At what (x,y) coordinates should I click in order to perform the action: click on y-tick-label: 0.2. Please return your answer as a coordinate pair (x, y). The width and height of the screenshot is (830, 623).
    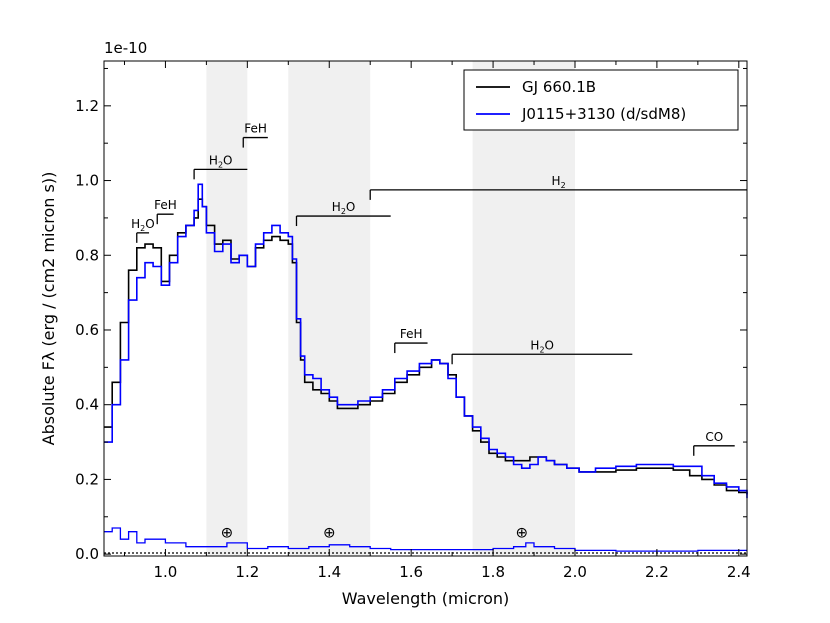
    Looking at the image, I should click on (87, 479).